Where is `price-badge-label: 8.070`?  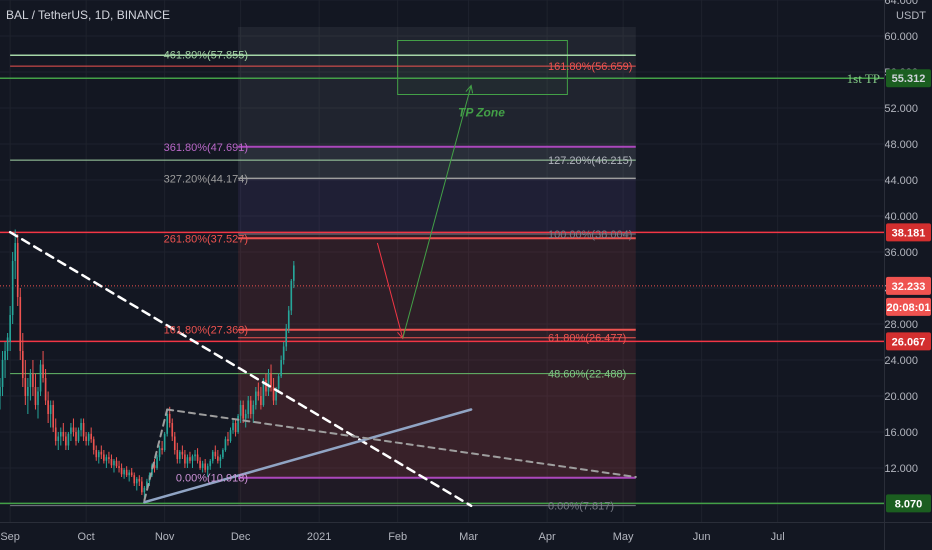 price-badge-label: 8.070 is located at coordinates (909, 504).